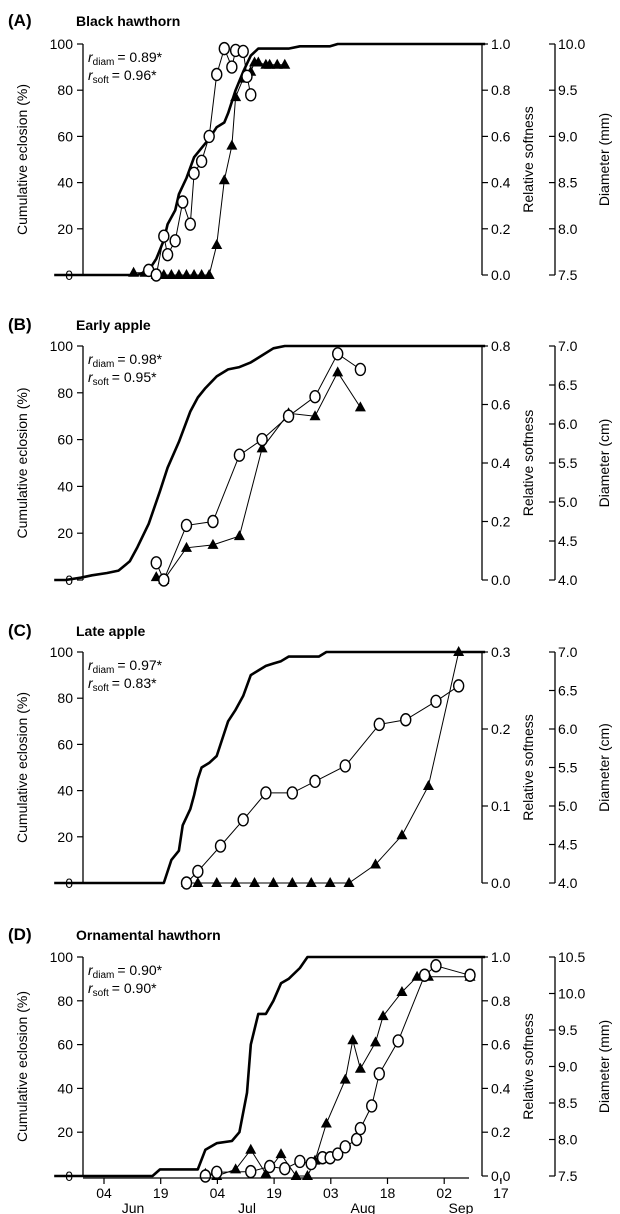  I want to click on panel-letter: (A), so click(20, 20).